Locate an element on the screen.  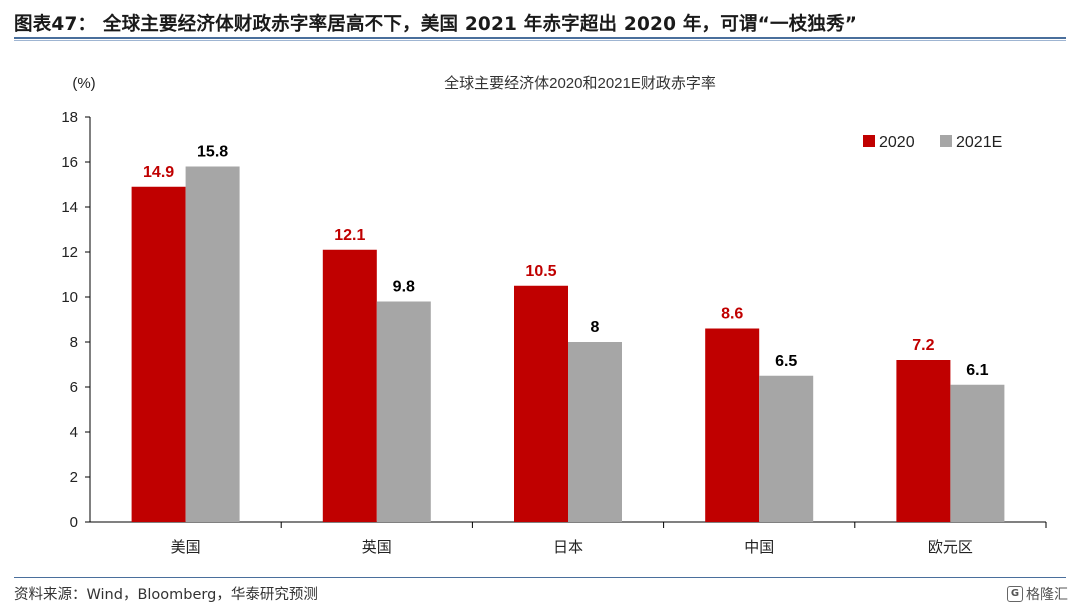
watermark: G 格隆汇 is located at coordinates (1037, 594).